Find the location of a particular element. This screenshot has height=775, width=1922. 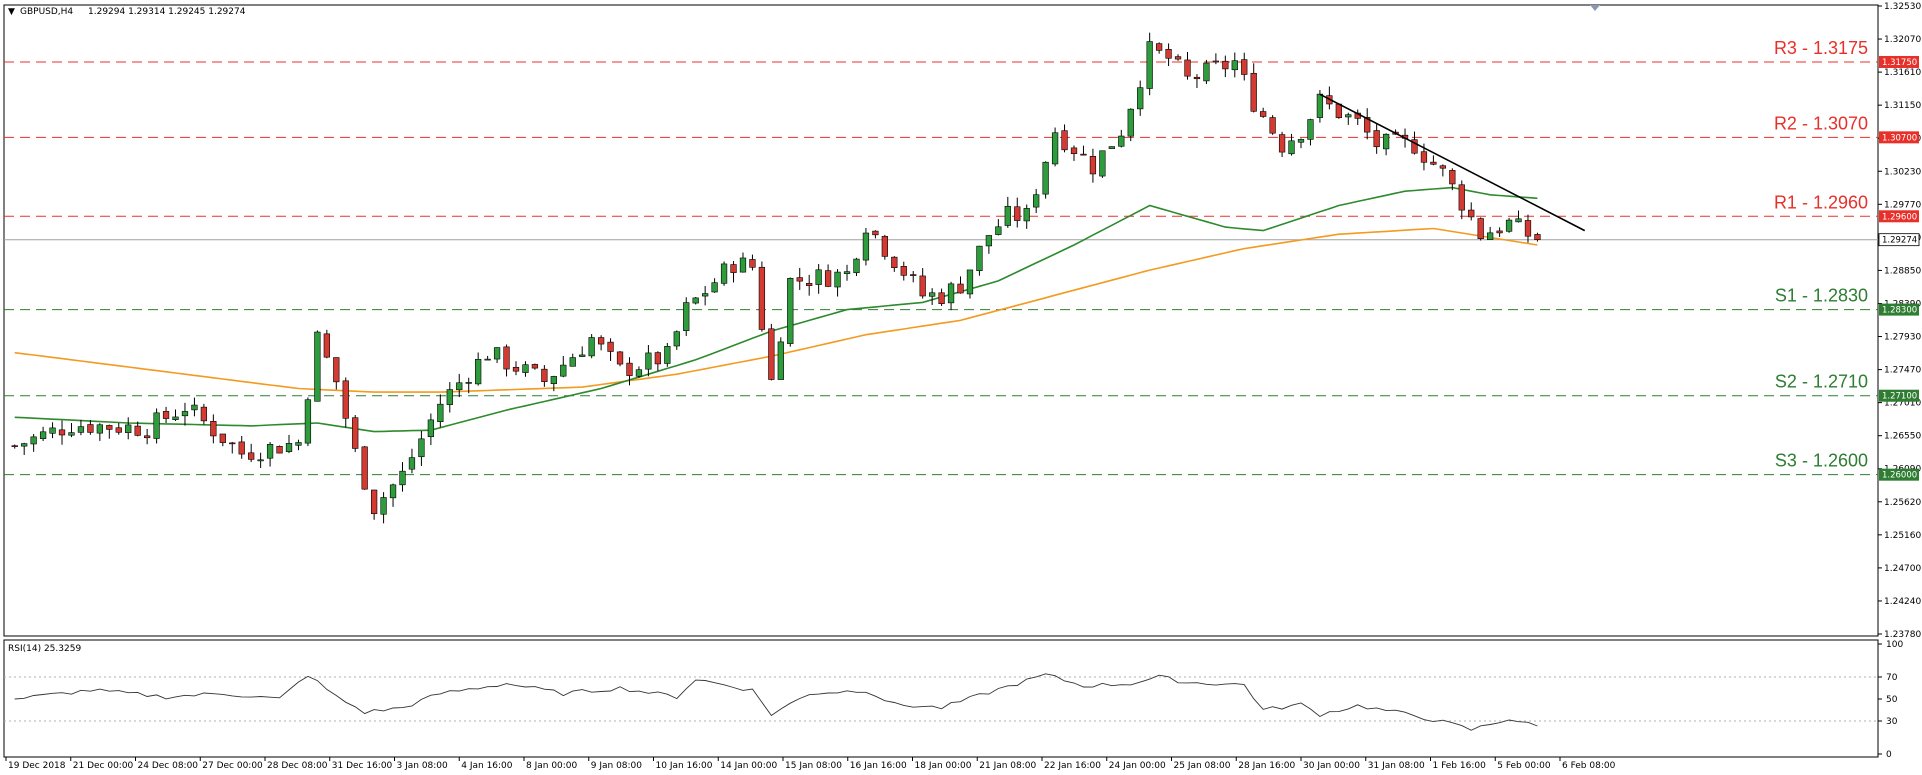

downtrend-line is located at coordinates (1452, 162).